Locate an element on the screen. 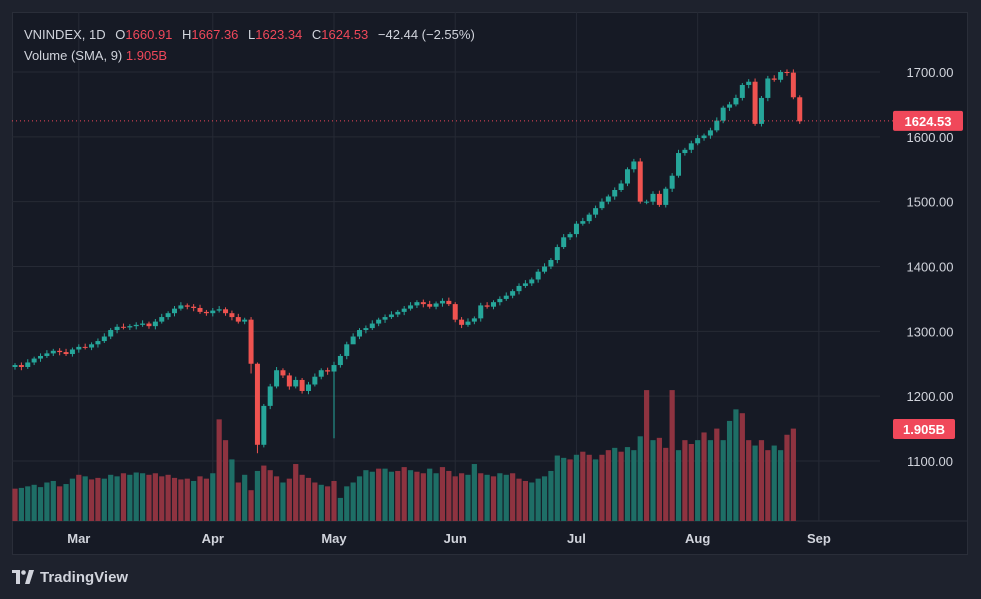 This screenshot has width=981, height=599. x-tick-label: Jun is located at coordinates (455, 538).